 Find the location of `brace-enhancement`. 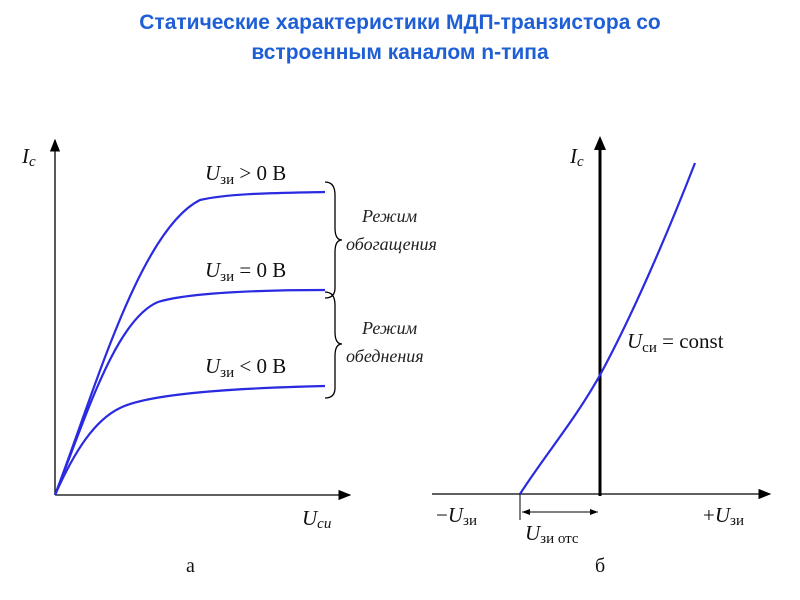

brace-enhancement is located at coordinates (333, 240).